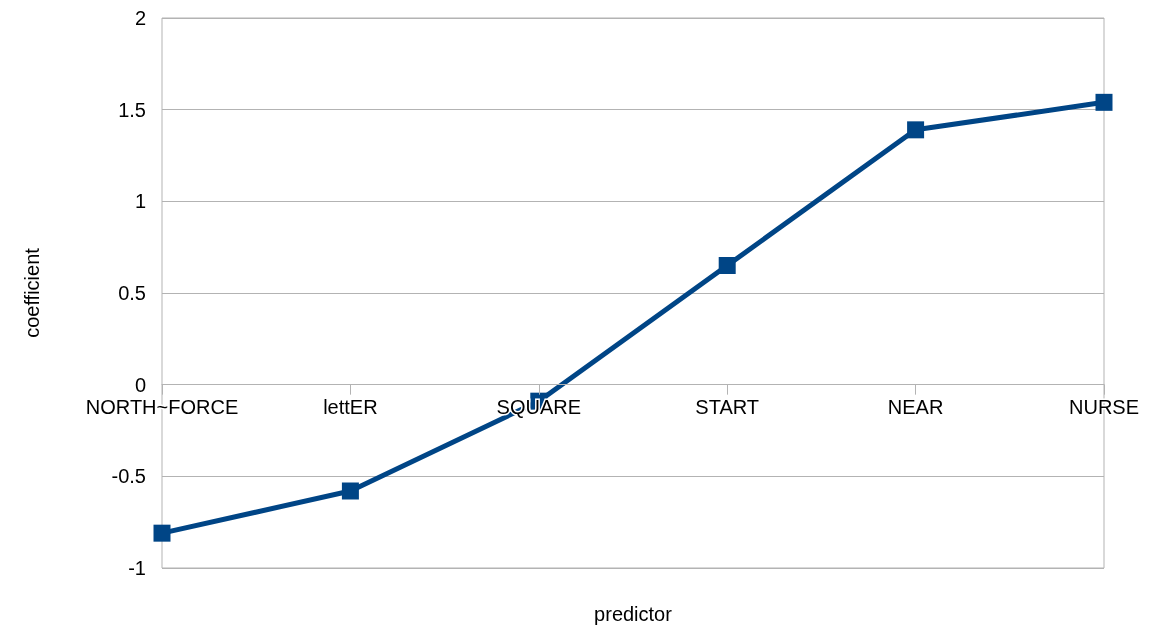 The width and height of the screenshot is (1154, 634). What do you see at coordinates (1104, 406) in the screenshot?
I see `x-tick-label: NURSE` at bounding box center [1104, 406].